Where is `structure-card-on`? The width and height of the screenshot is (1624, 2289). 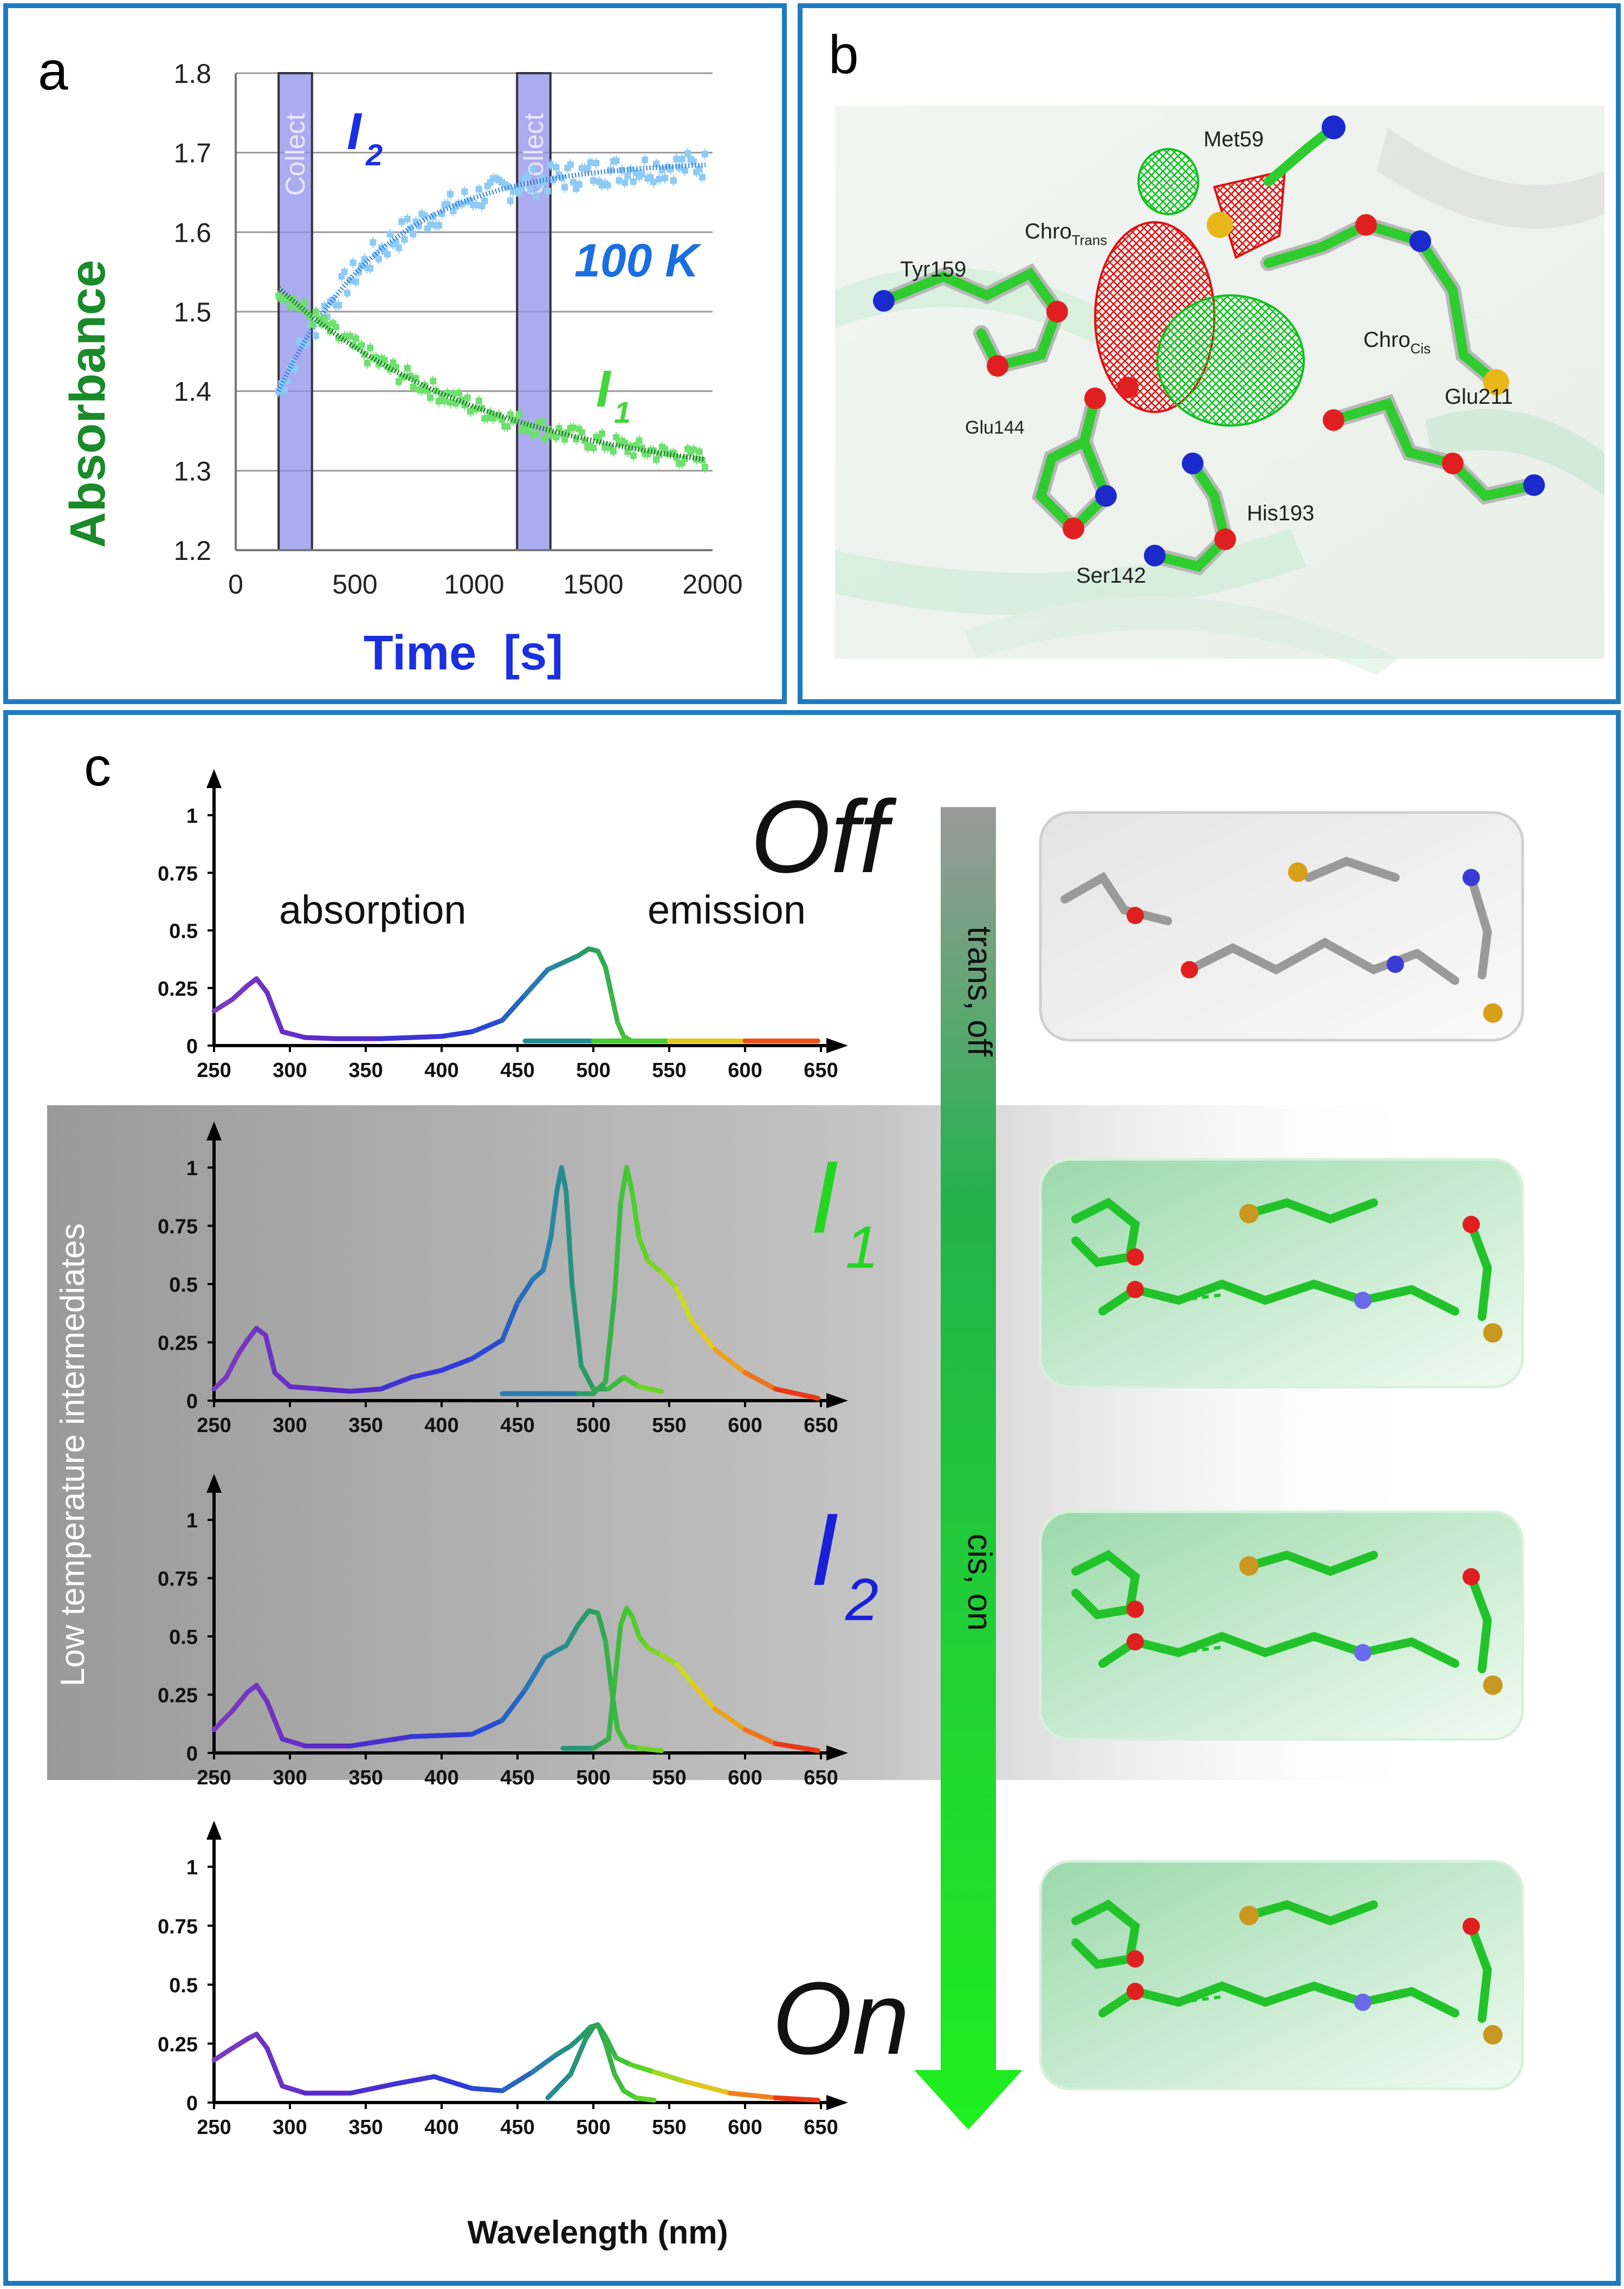 structure-card-on is located at coordinates (1281, 1975).